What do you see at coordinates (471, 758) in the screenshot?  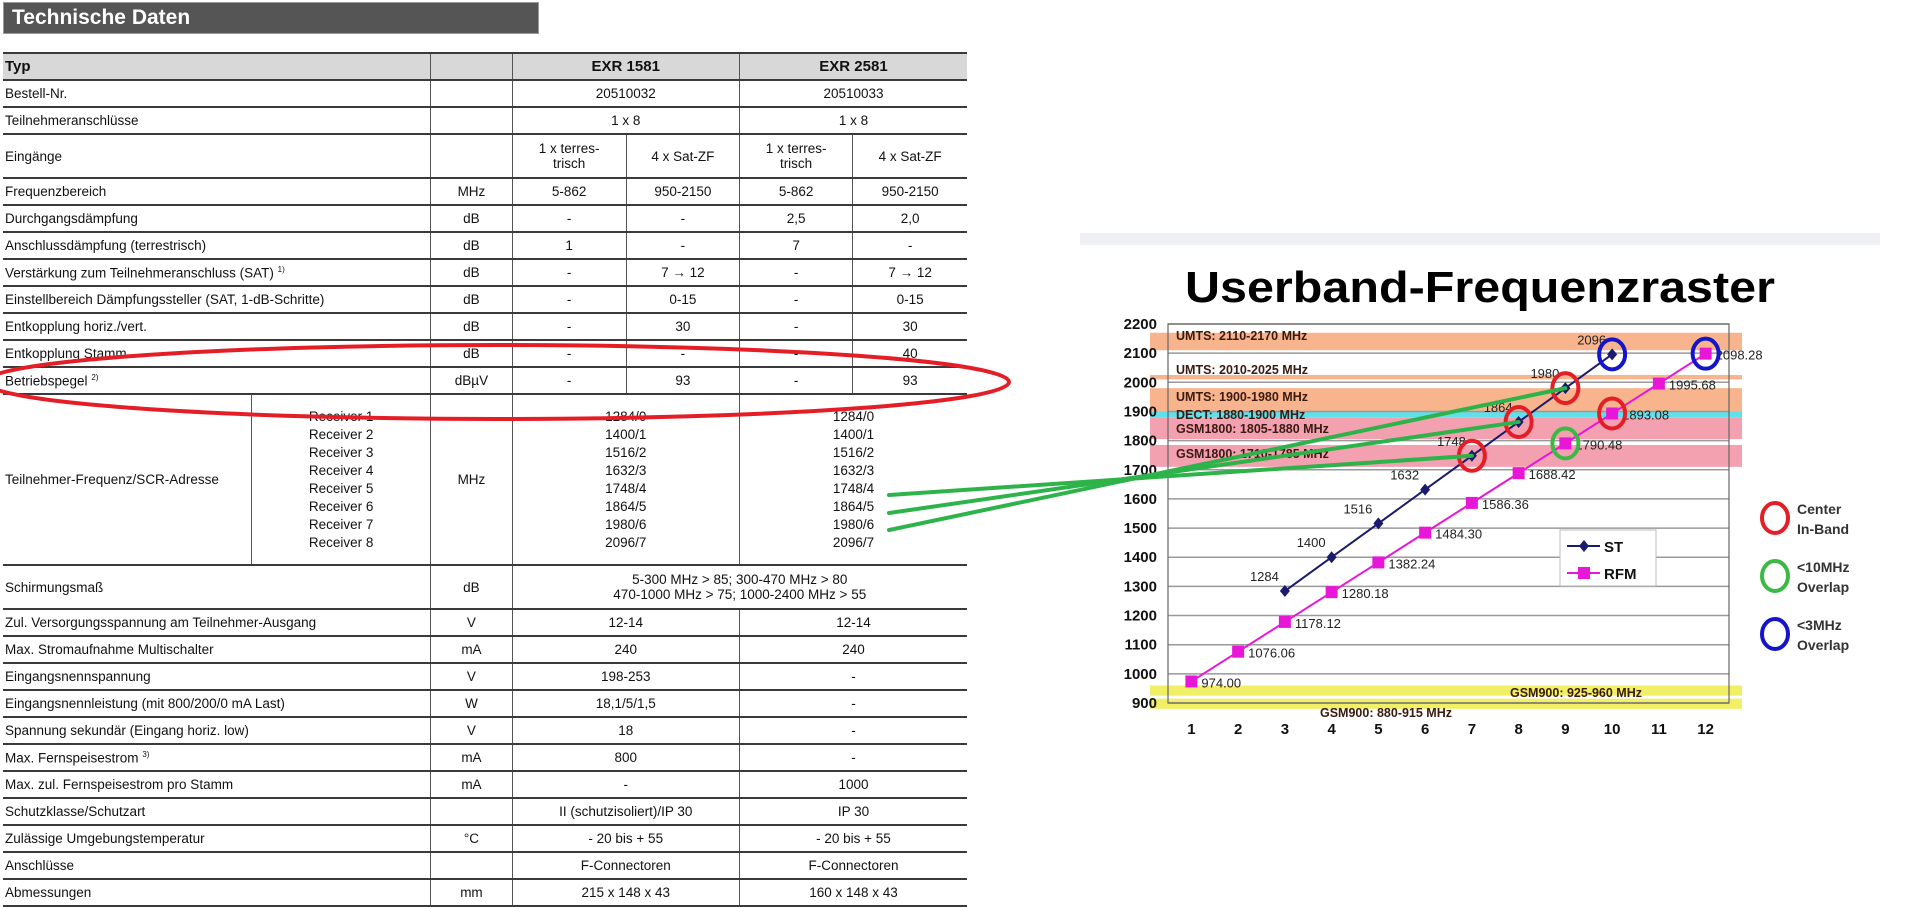 I see `row-unit: mA` at bounding box center [471, 758].